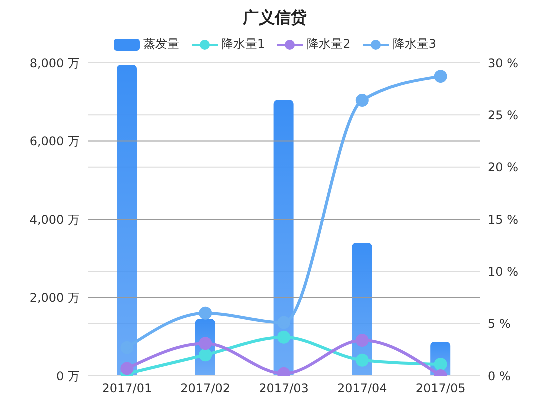 This screenshot has height=420, width=550. What do you see at coordinates (362, 389) in the screenshot?
I see `x-tick-label: 2017/04` at bounding box center [362, 389].